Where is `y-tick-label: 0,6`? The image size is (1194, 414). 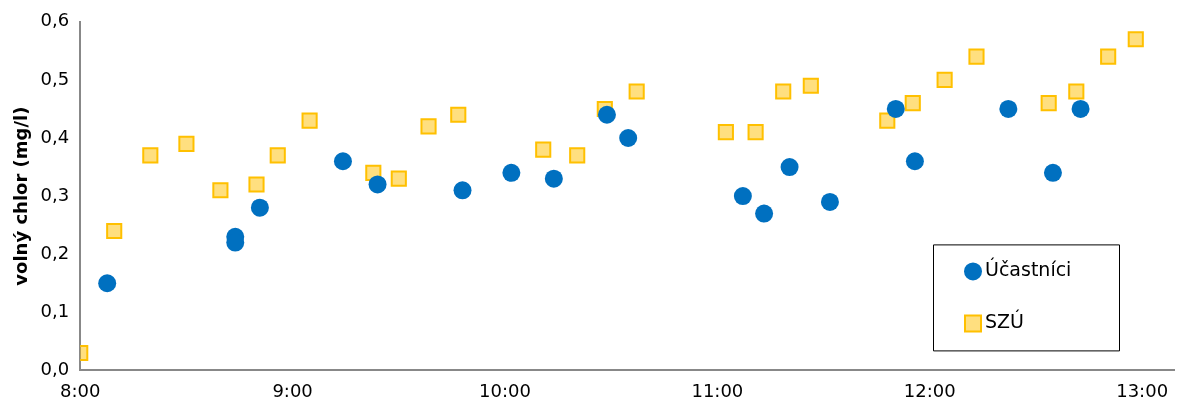 y-tick-label: 0,6 is located at coordinates (55, 20).